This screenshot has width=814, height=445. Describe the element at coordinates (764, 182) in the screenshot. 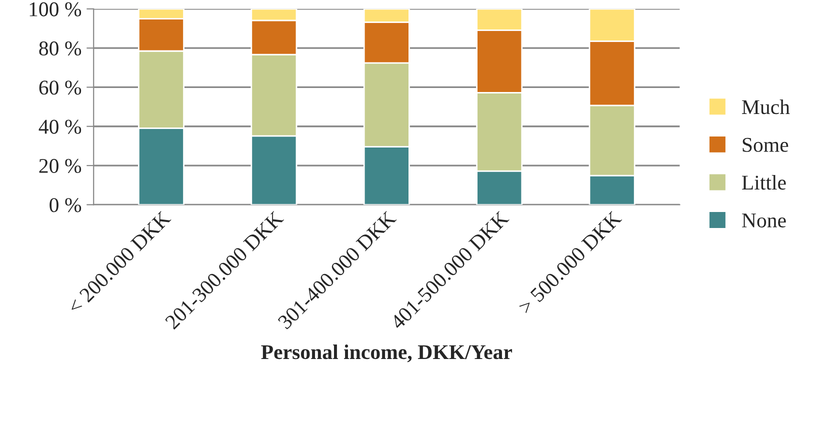

I see `legend-label: Little` at that location.